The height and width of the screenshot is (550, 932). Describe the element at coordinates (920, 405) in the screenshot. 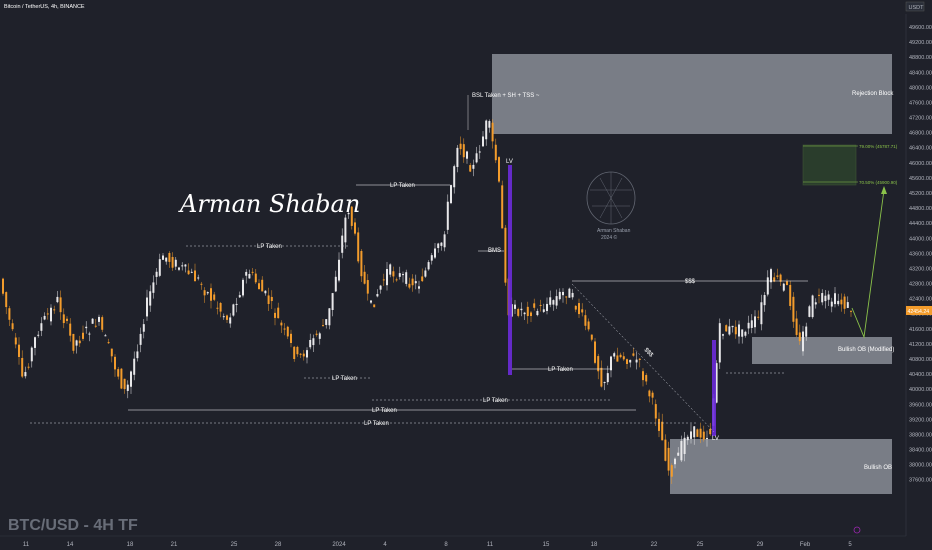

I see `y-tick-label: 39600.00` at that location.